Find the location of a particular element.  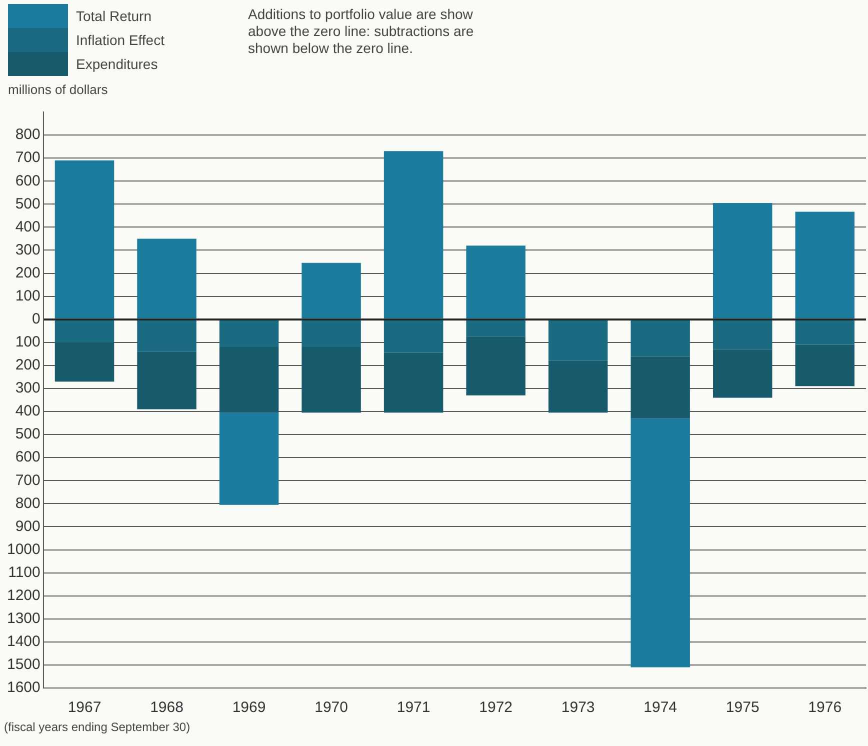

x-tick-label: 1969 is located at coordinates (249, 707).